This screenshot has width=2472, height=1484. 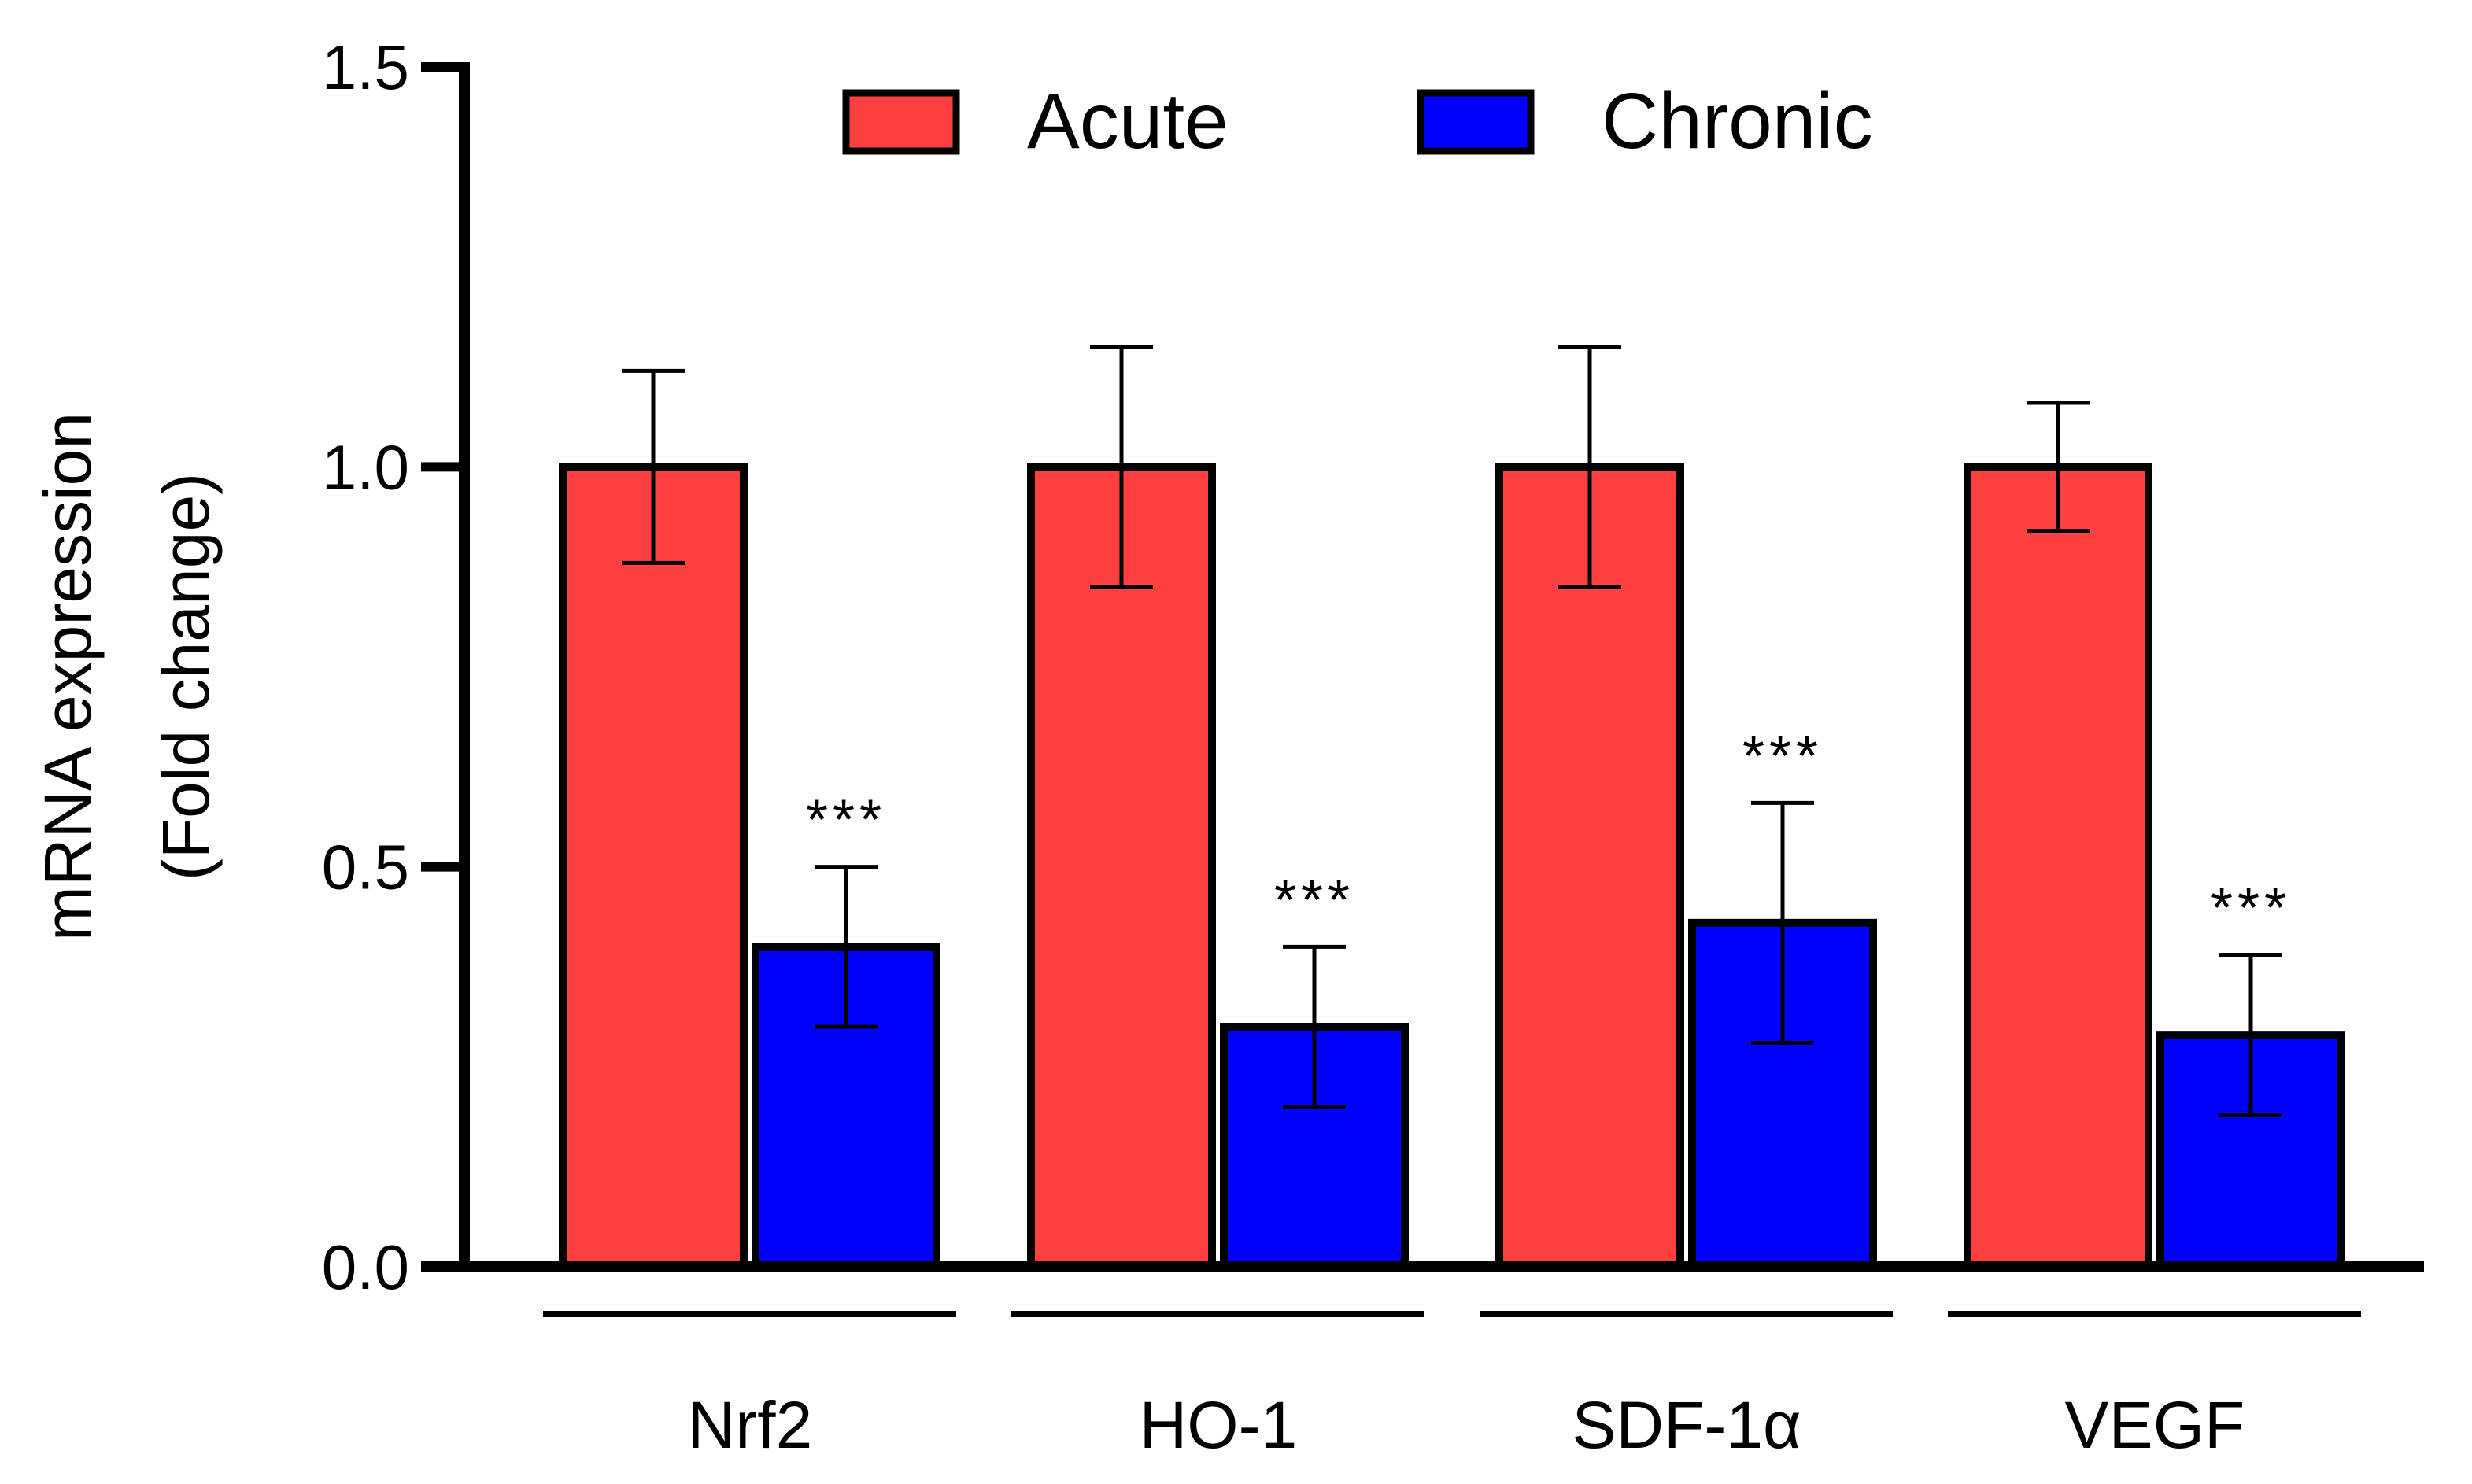 What do you see at coordinates (750, 1425) in the screenshot?
I see `category-label: Nrf2` at bounding box center [750, 1425].